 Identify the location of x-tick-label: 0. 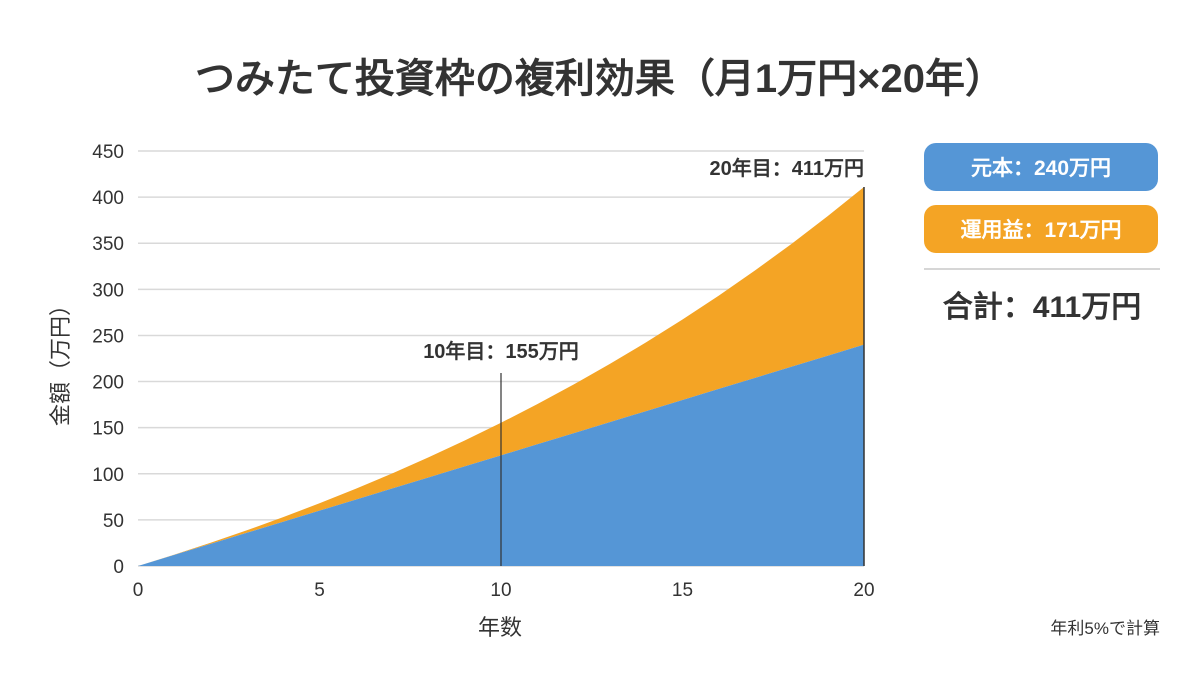
(138, 590).